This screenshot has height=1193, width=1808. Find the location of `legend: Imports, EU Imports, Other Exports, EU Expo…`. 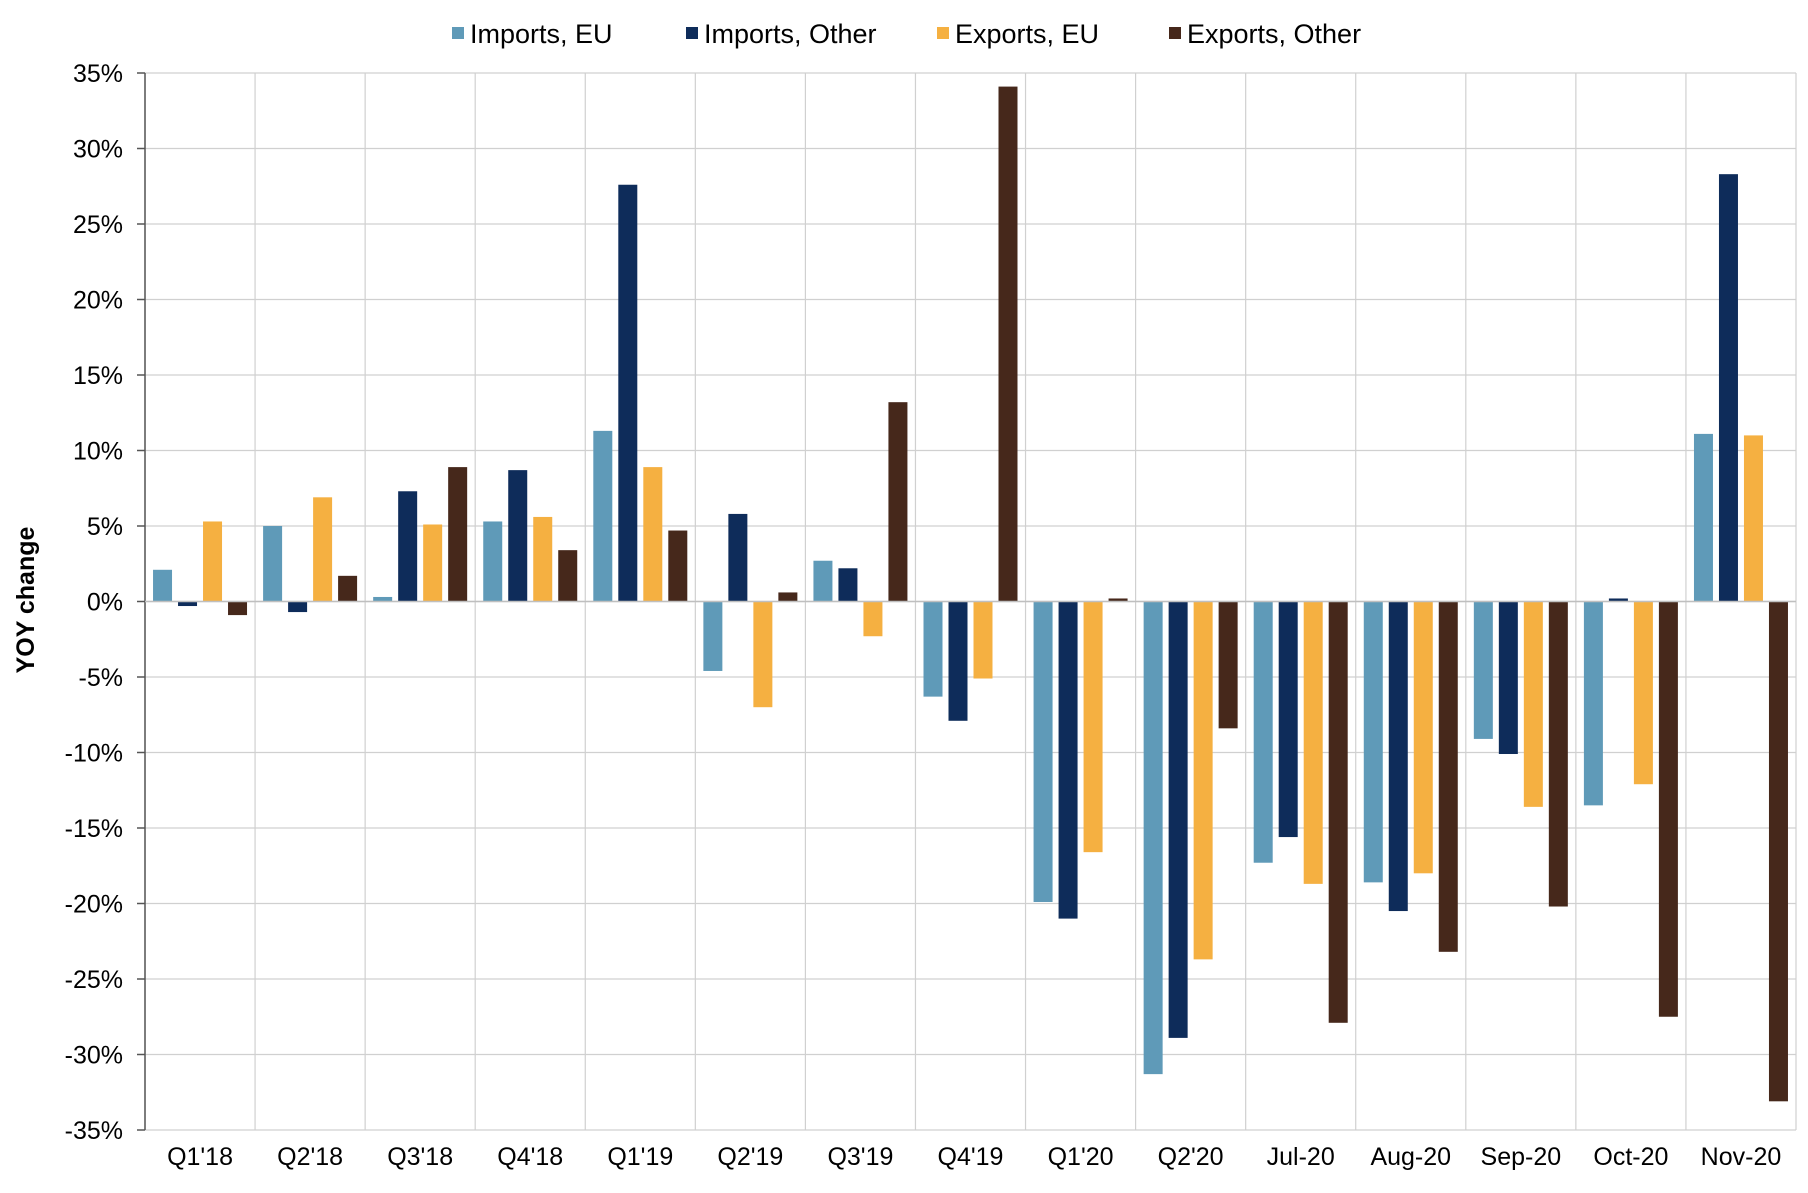

legend: Imports, EU Imports, Other Exports, EU Expo… is located at coordinates (906, 34).